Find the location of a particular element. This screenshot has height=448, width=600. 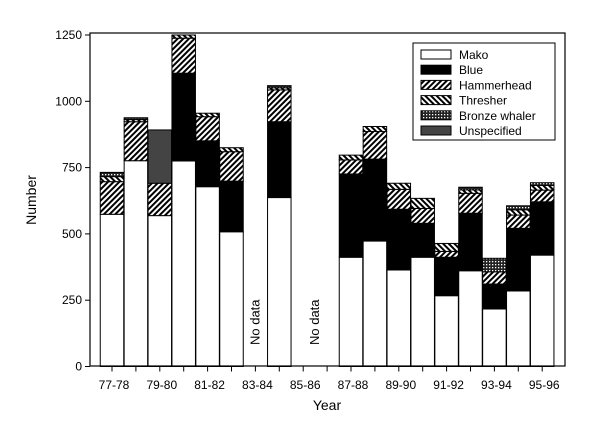

legend-label-thresher: Thresher is located at coordinates (483, 101).